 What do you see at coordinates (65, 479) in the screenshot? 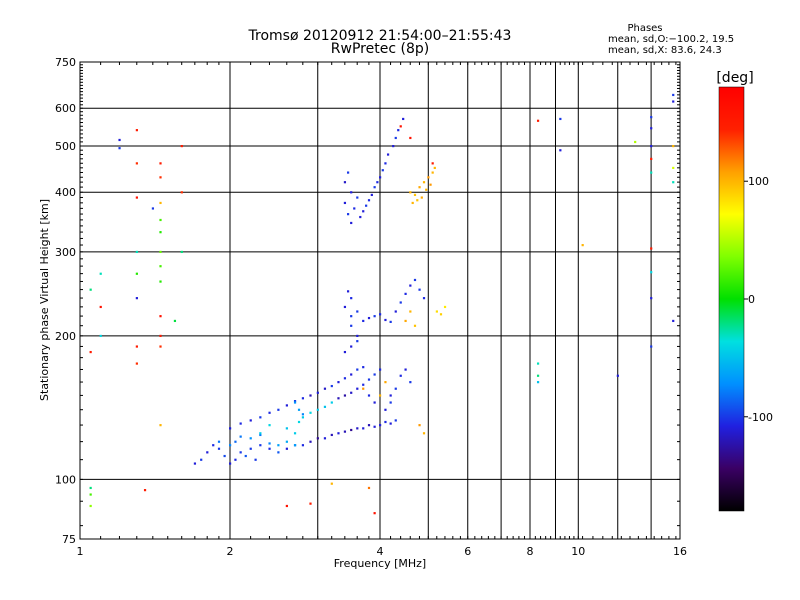
I see `y-tick-label: 100` at bounding box center [65, 479].